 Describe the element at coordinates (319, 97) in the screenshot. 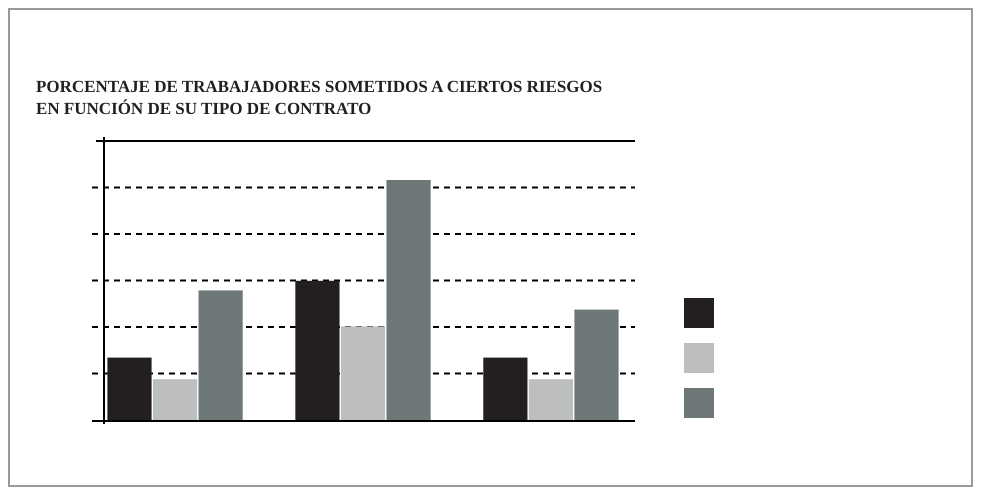

I see `chart-title: PORCENTAJE DE TRABAJADORES SOMETIDOS A CIERTOS RIESGOS EN FUNCIÓN DE SU TIPO DE CONTRATO` at that location.